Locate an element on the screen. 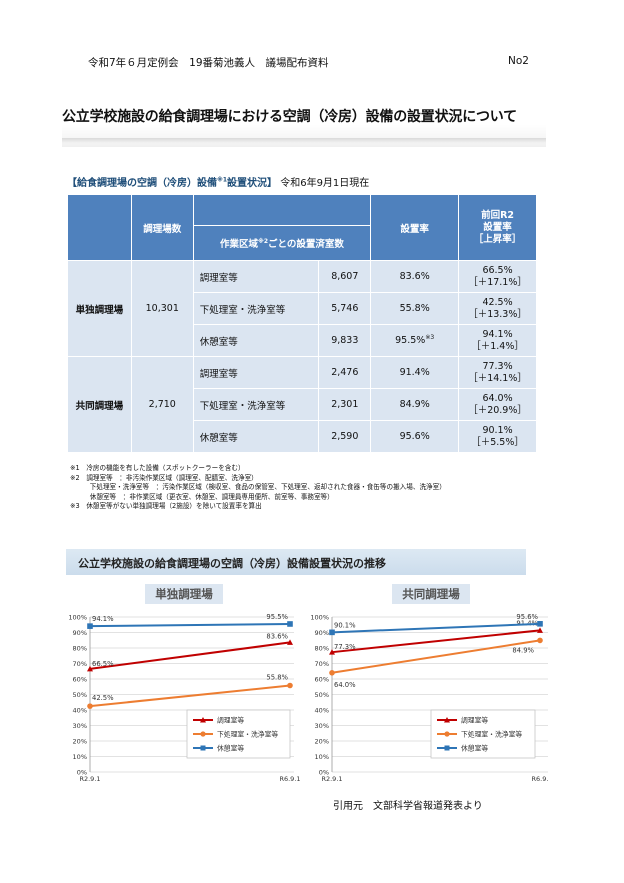 The height and width of the screenshot is (883, 624). data-label: 94.1% is located at coordinates (103, 619).